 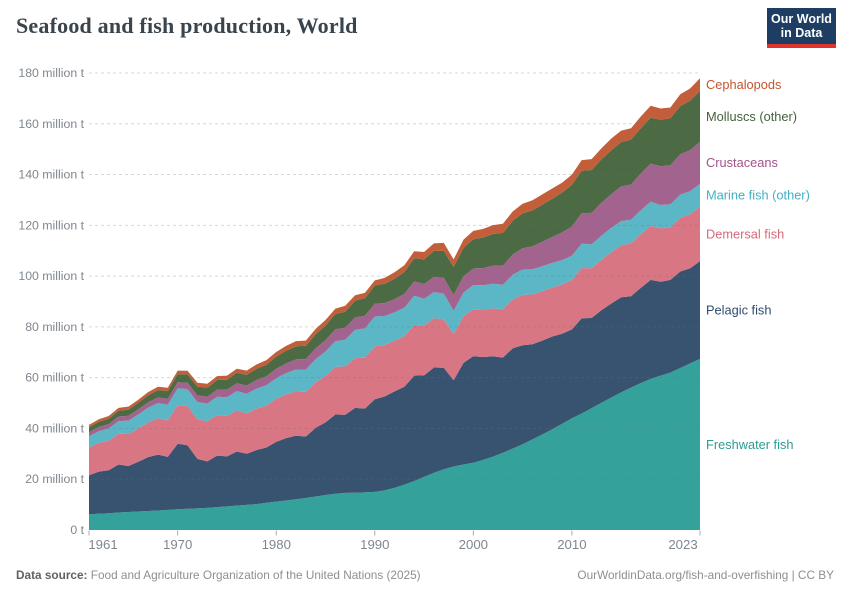 I want to click on y-axis-label-100: 100 million t, so click(x=51, y=276).